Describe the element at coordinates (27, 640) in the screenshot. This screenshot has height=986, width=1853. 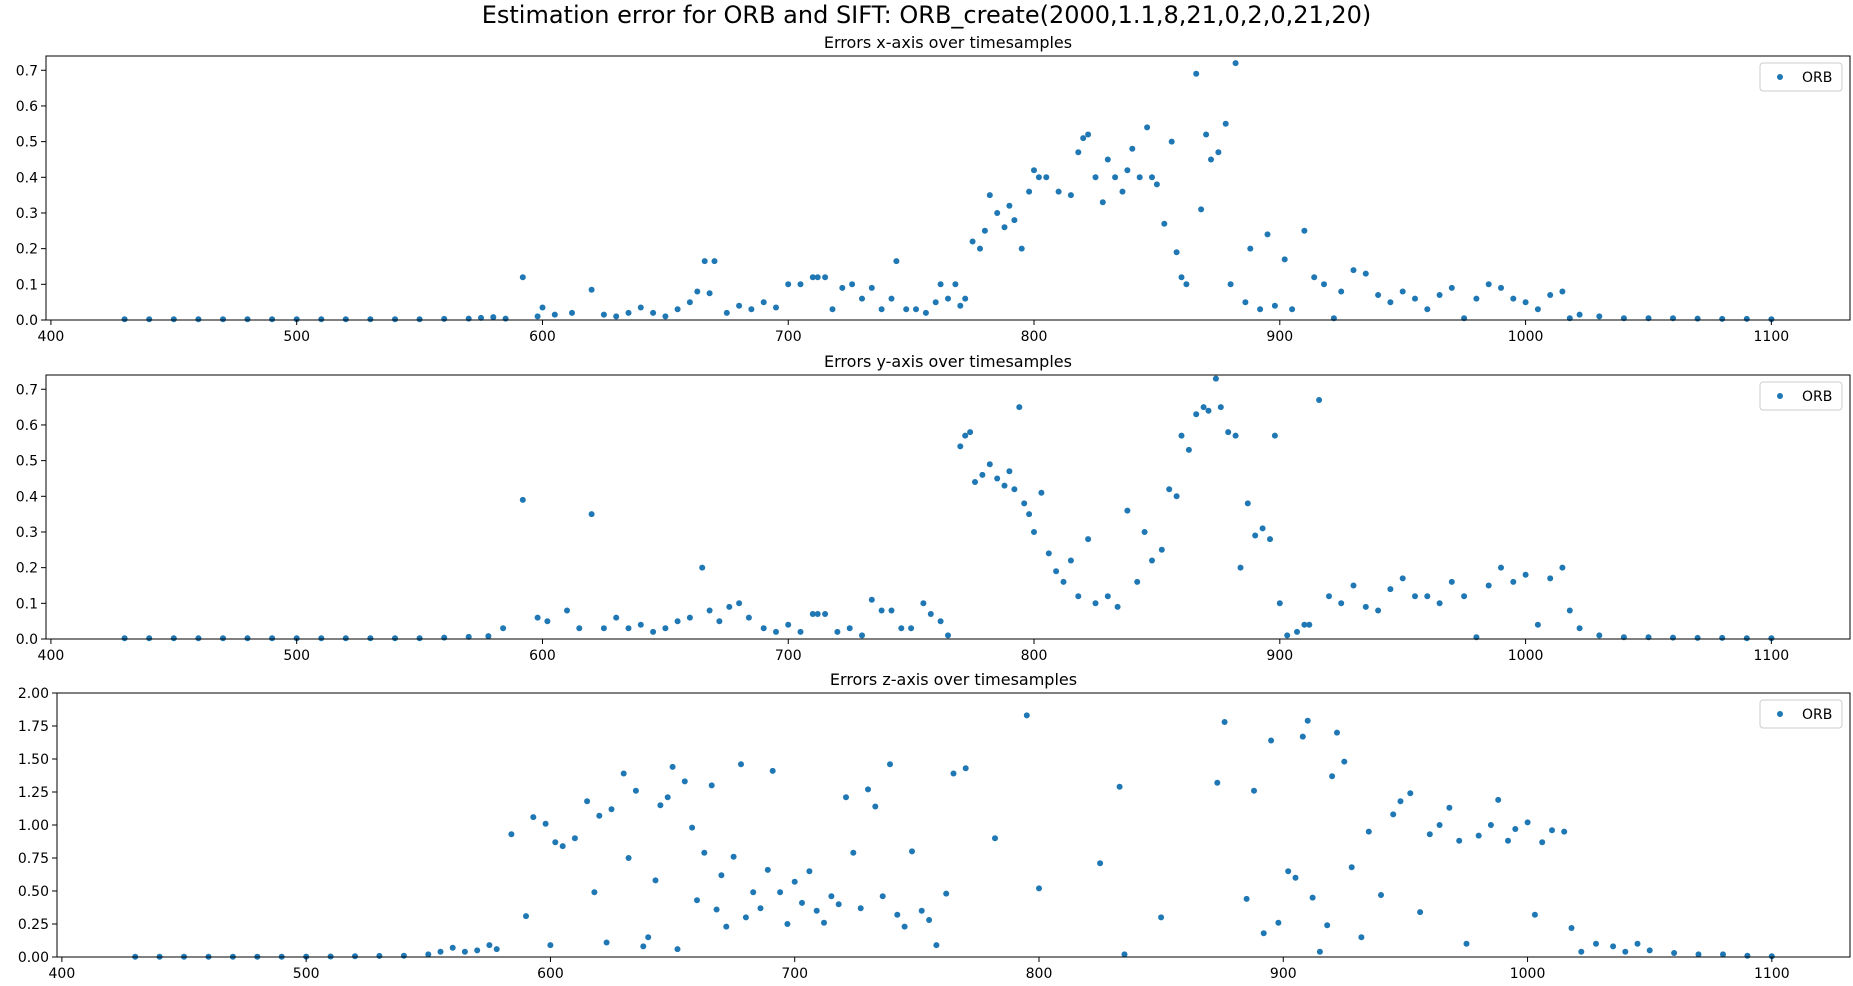
I see `y-tick-label: 0.0` at that location.